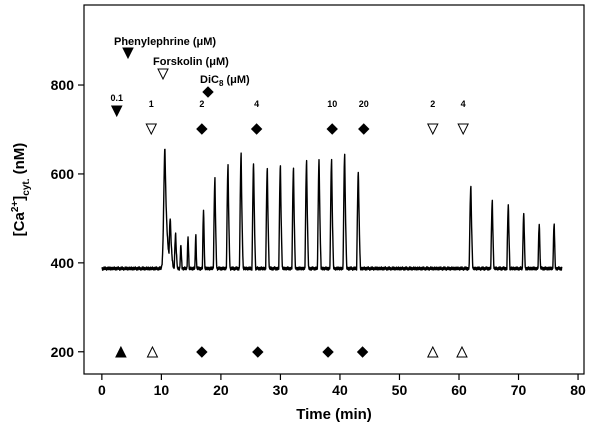  I want to click on y-tick-label: 200, so click(63, 352).